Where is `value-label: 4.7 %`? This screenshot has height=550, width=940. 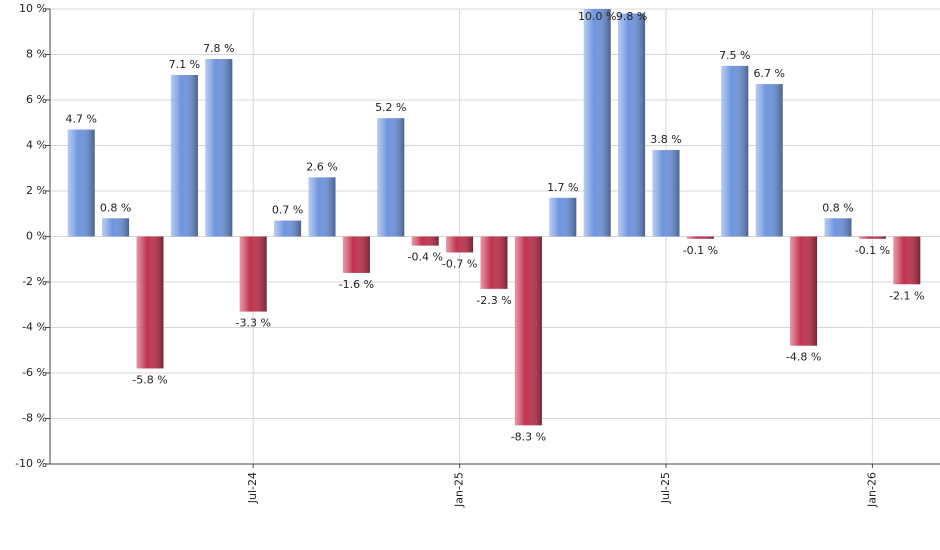
value-label: 4.7 % is located at coordinates (80, 119).